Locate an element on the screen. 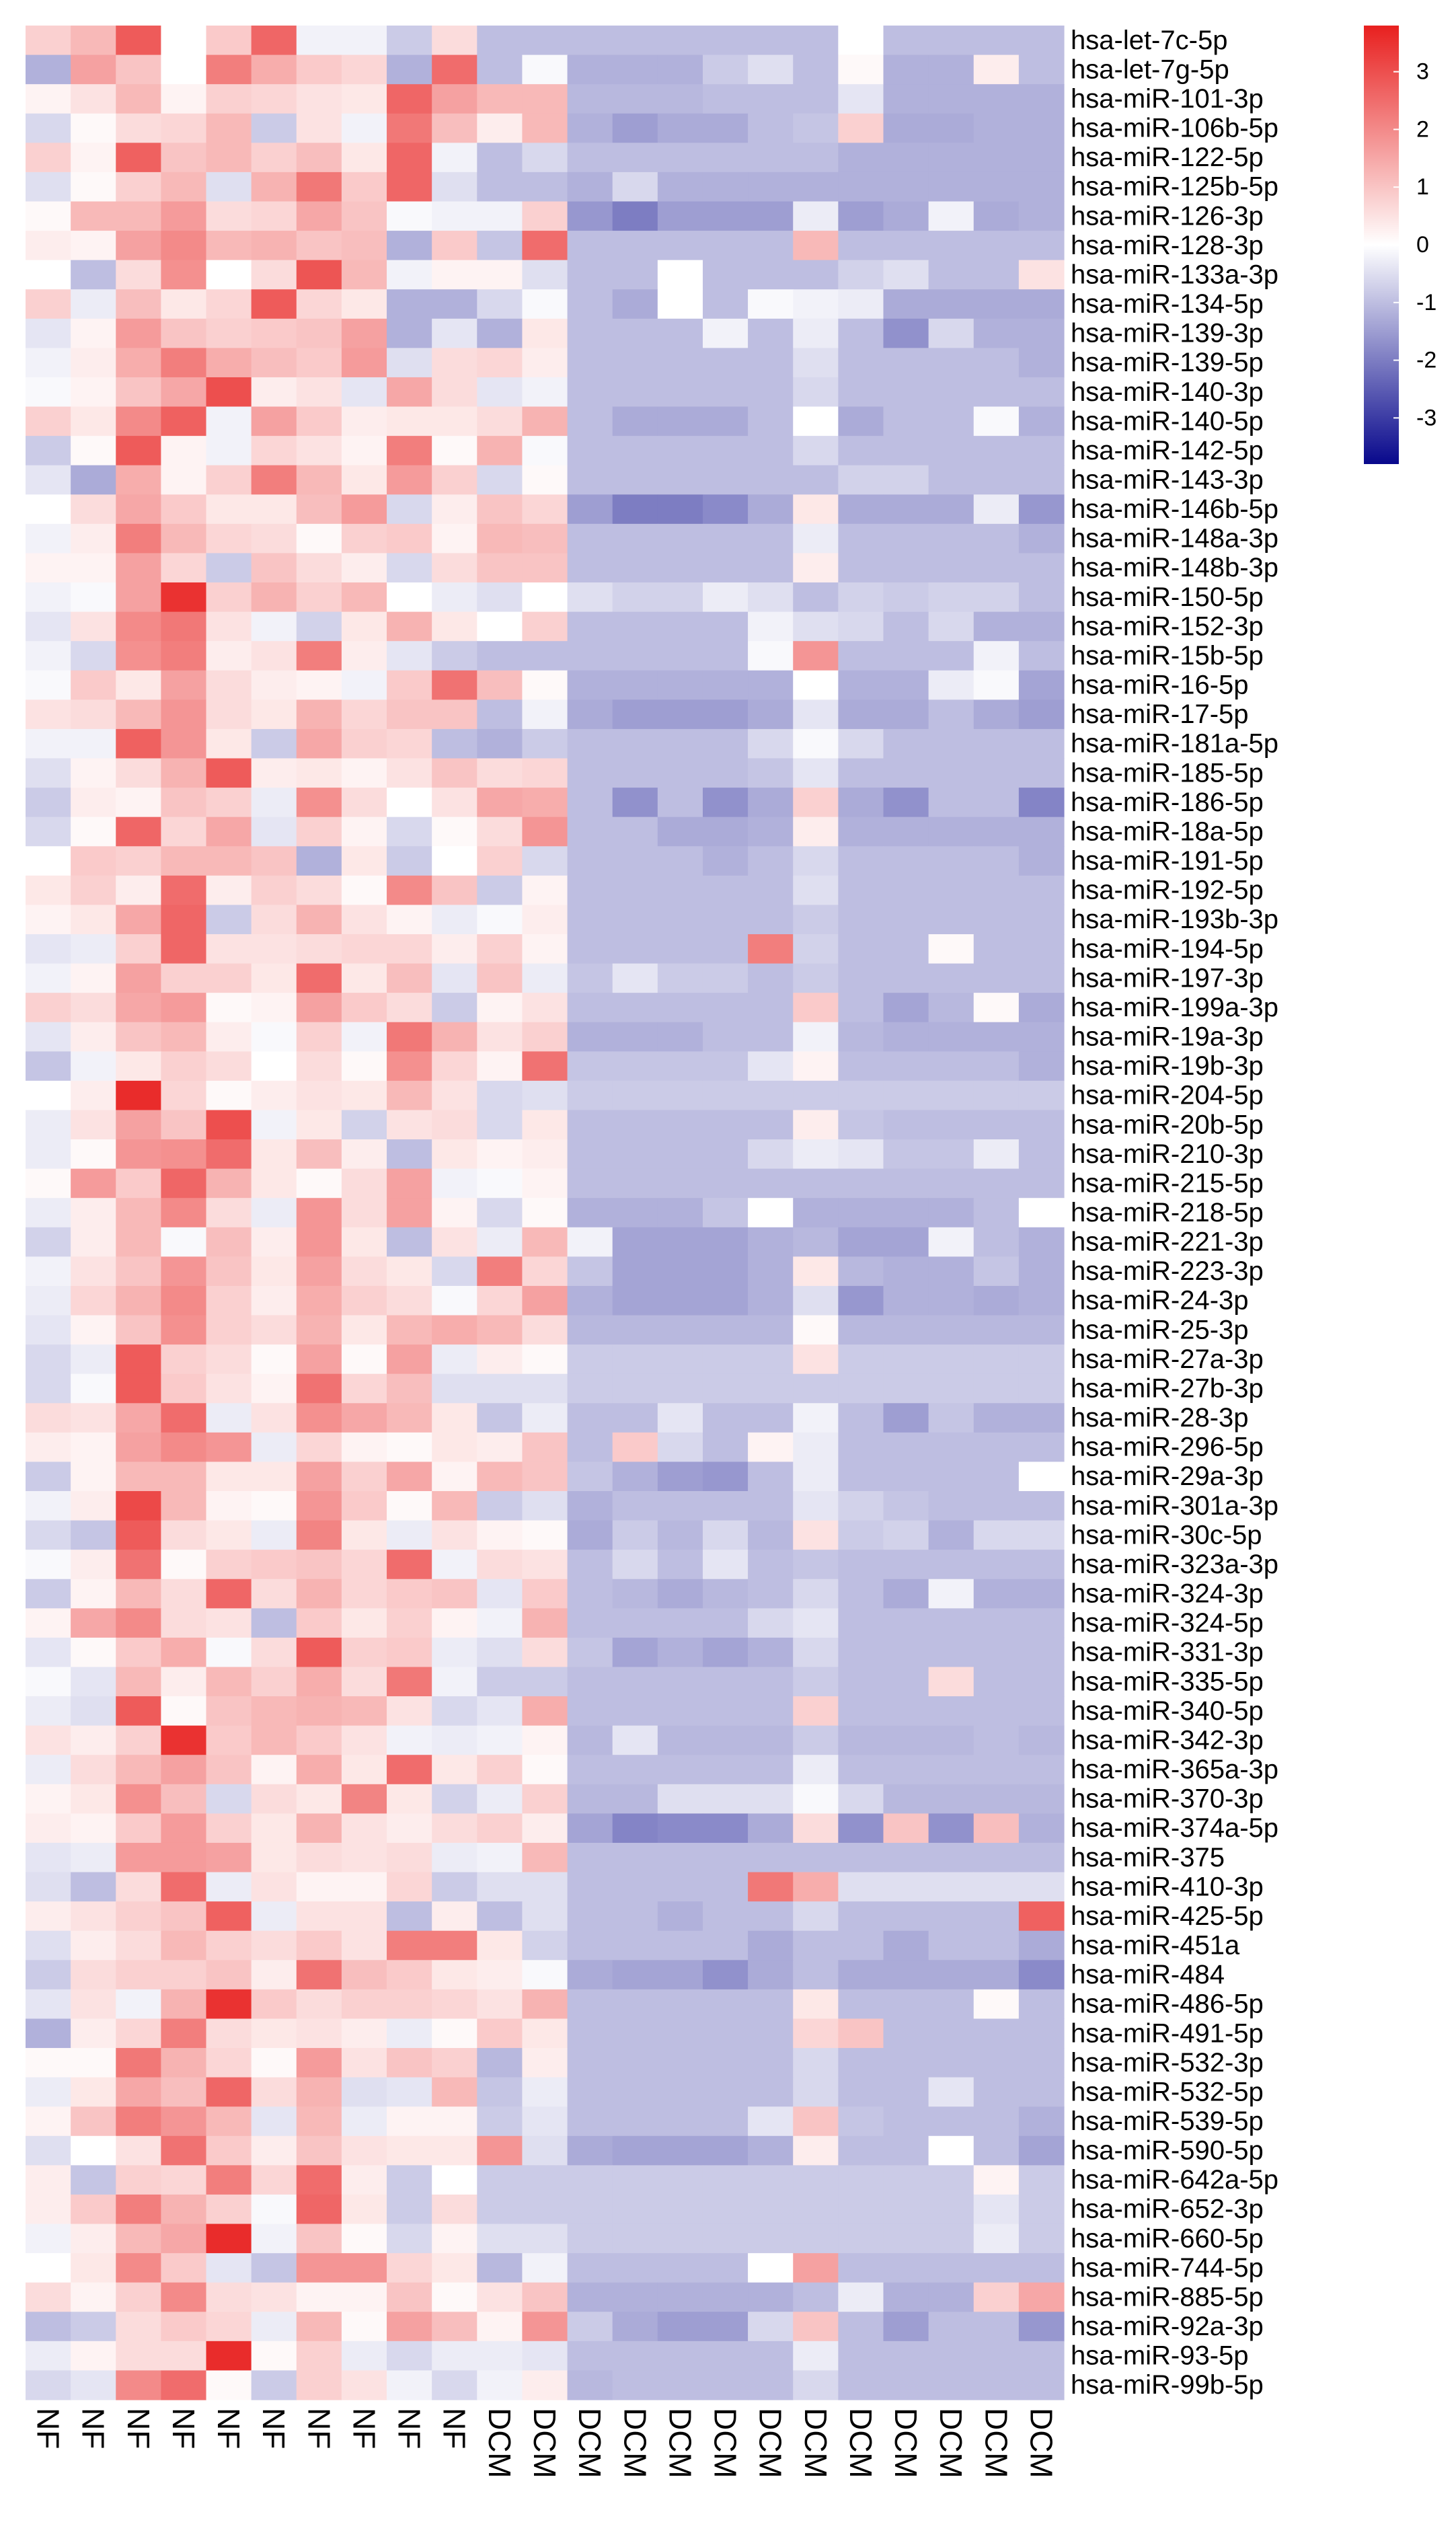 The image size is (1456, 2545). colorbar-tick-label: -3 is located at coordinates (1426, 417).